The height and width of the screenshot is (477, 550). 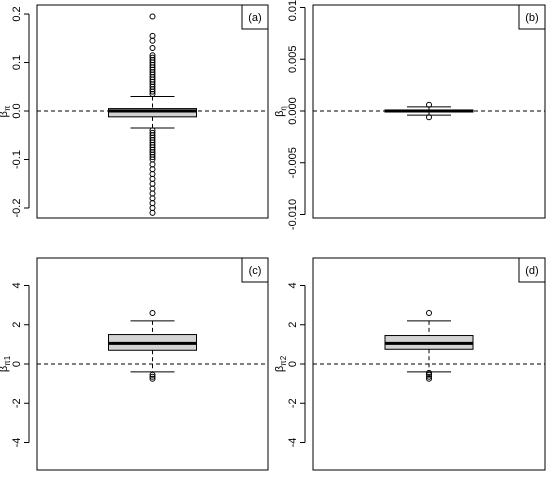 I want to click on y-axis-label: βπ, so click(x=6, y=111).